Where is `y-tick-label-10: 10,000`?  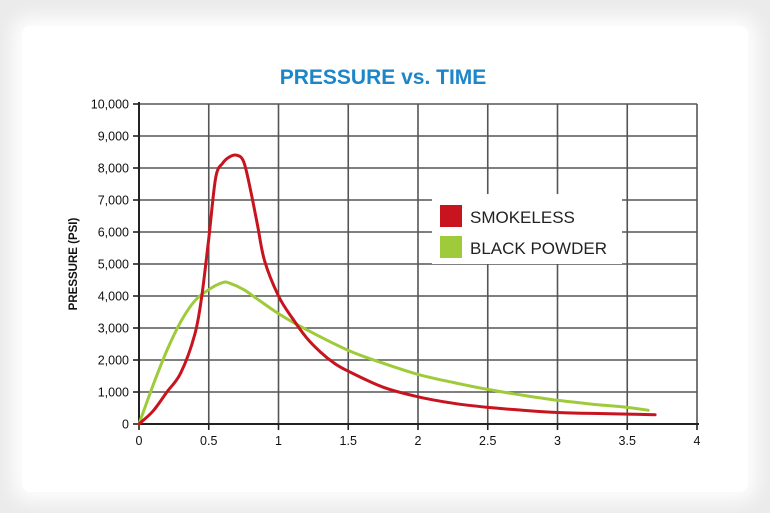 y-tick-label-10: 10,000 is located at coordinates (110, 105).